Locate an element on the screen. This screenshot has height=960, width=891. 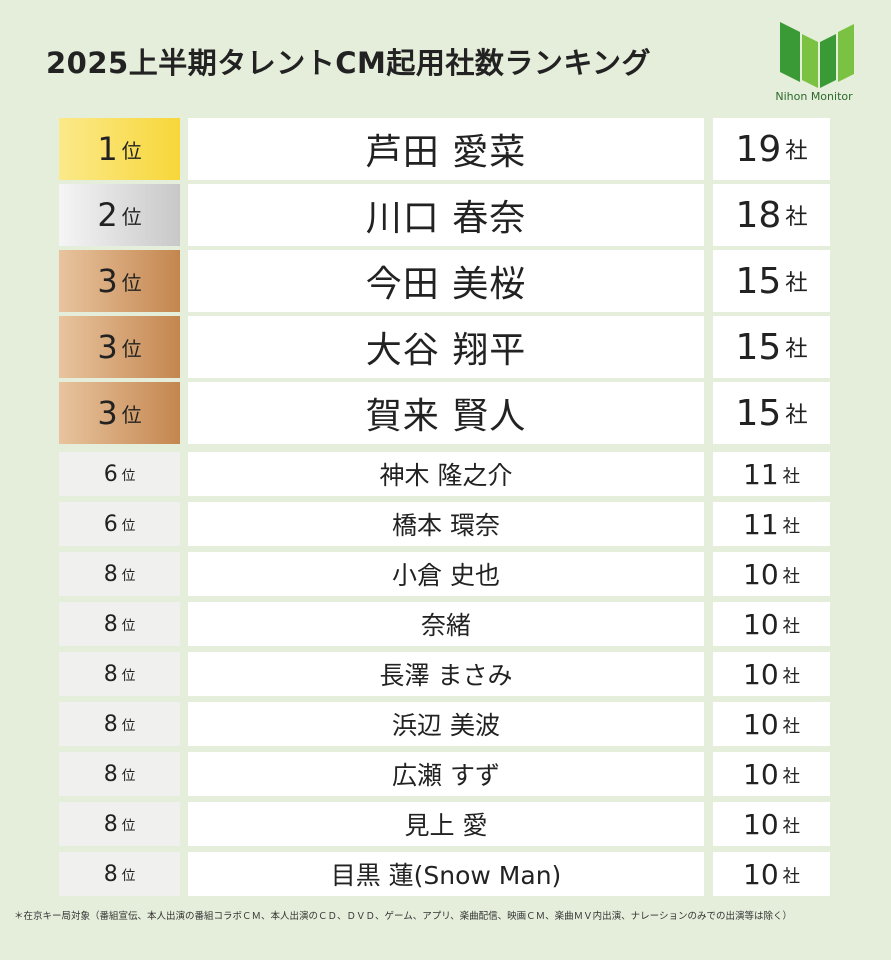
logo-mark is located at coordinates (817, 55).